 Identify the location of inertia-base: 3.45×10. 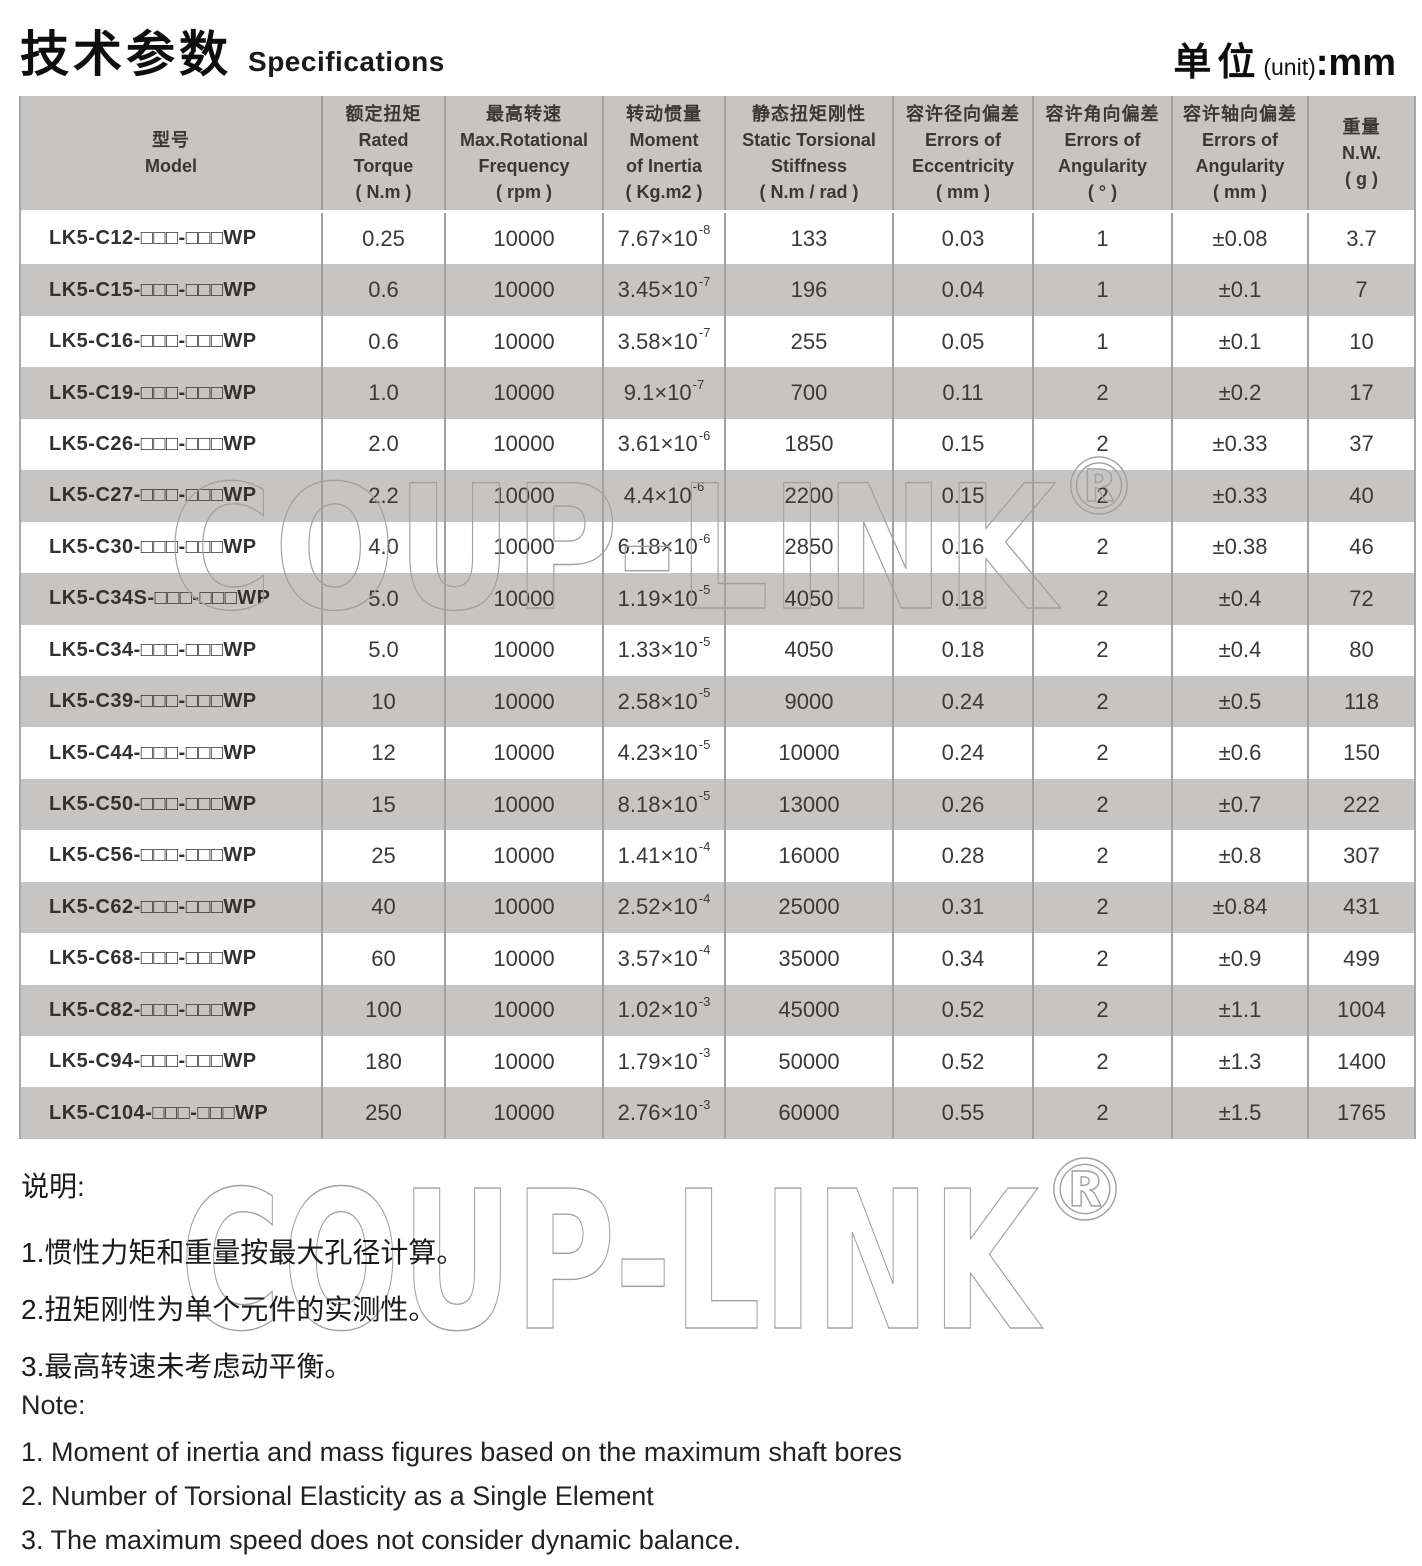
(657, 290).